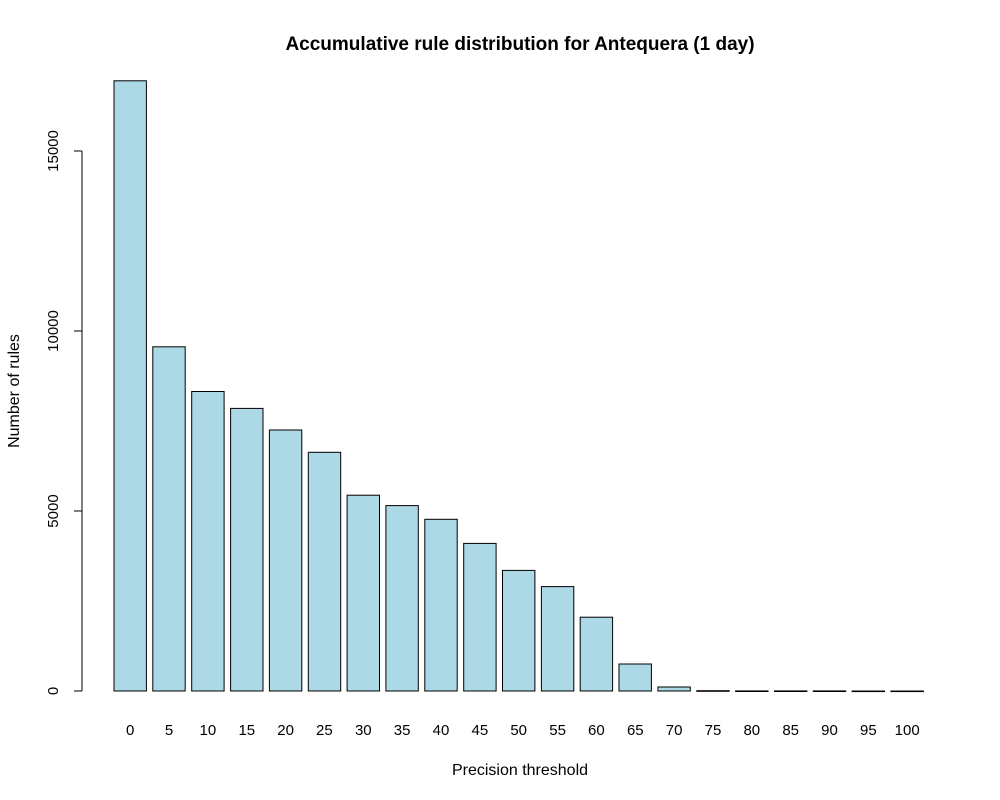 The width and height of the screenshot is (1000, 800). I want to click on x-tick-label: 80, so click(751, 730).